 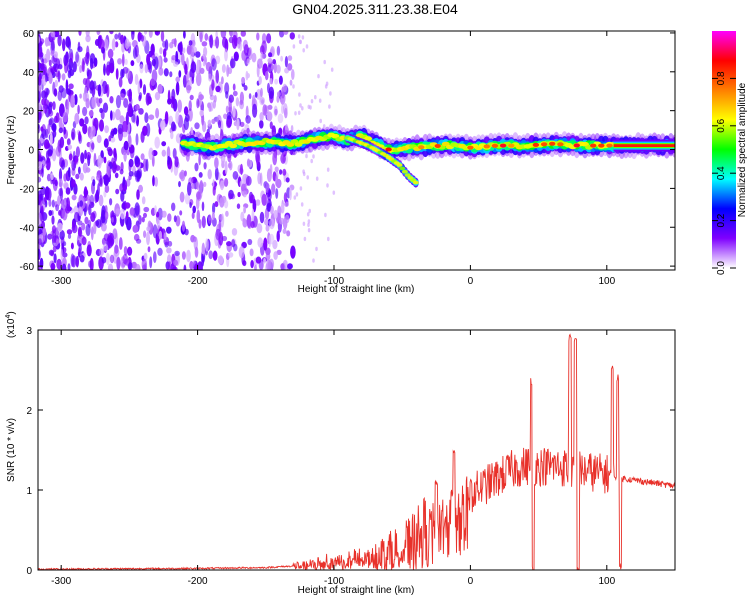 I want to click on colorbar-tick-label: 0.6, so click(x=721, y=125).